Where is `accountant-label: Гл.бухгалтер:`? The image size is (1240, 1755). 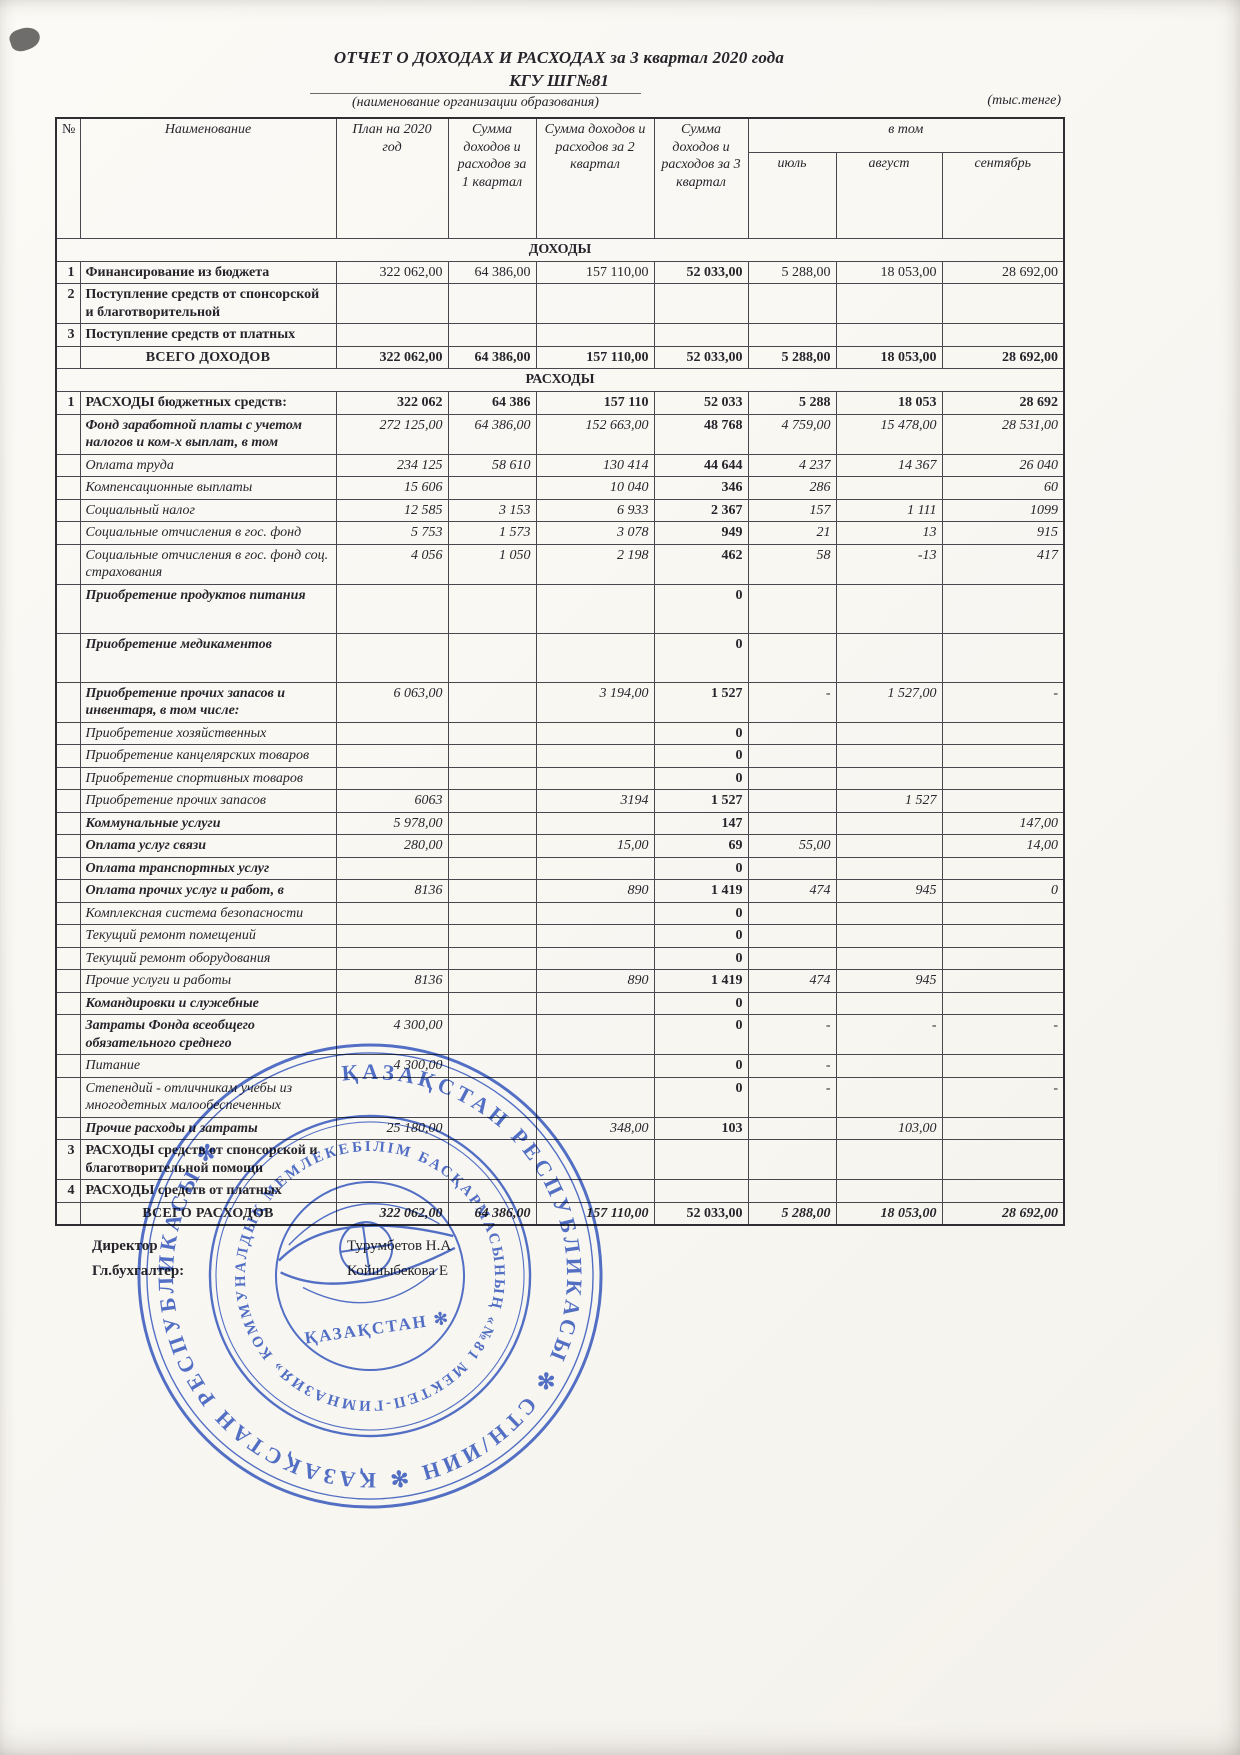 accountant-label: Гл.бухгалтер: is located at coordinates (138, 1271).